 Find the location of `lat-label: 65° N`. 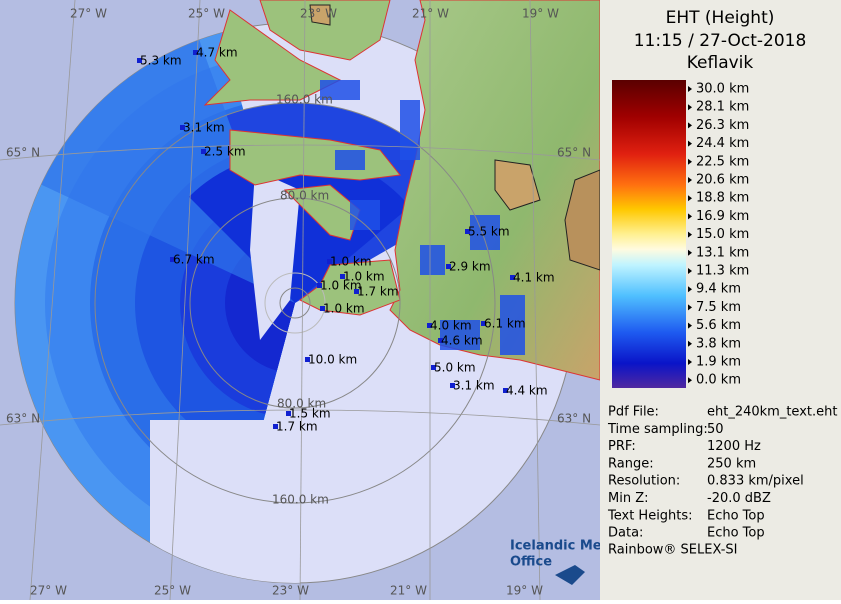

lat-label: 65° N is located at coordinates (574, 153).